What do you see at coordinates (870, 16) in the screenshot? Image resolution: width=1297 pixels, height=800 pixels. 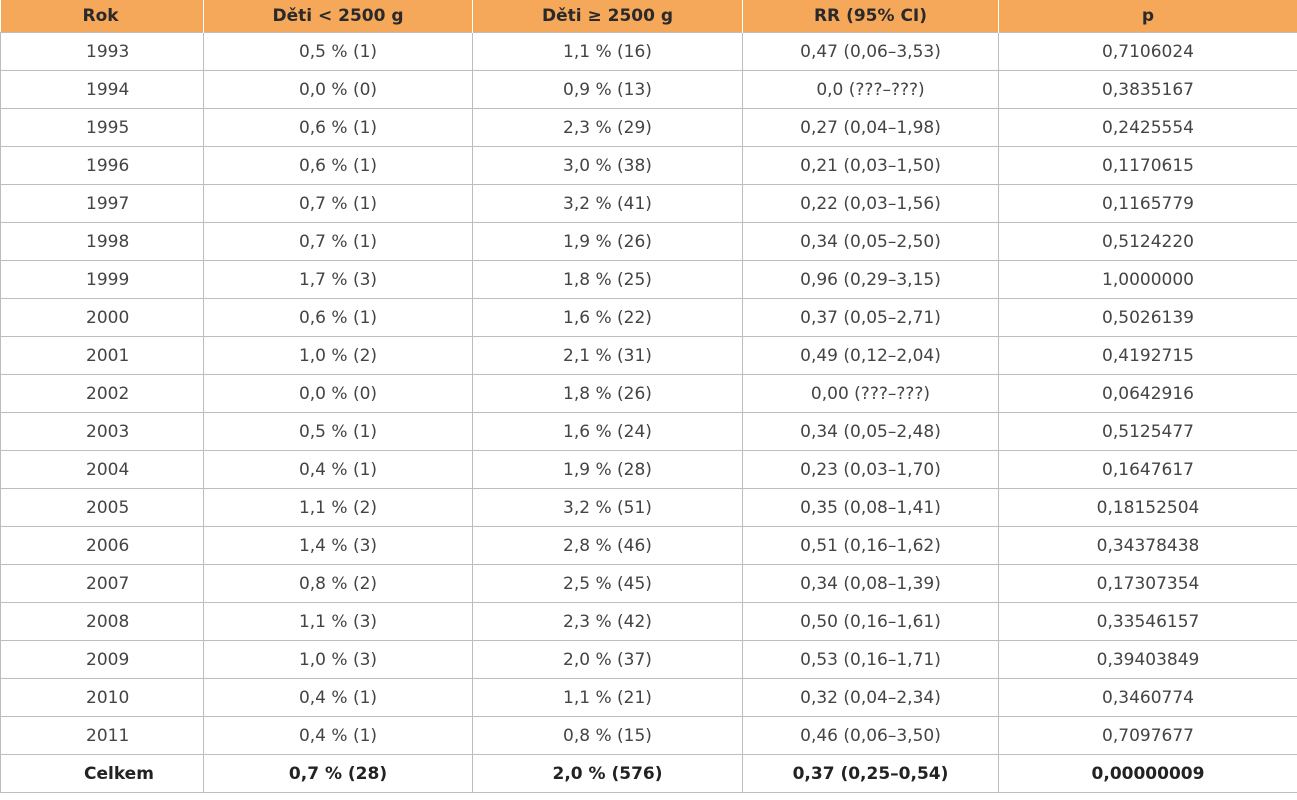 I see `header-rr: RR (95% CI)` at bounding box center [870, 16].